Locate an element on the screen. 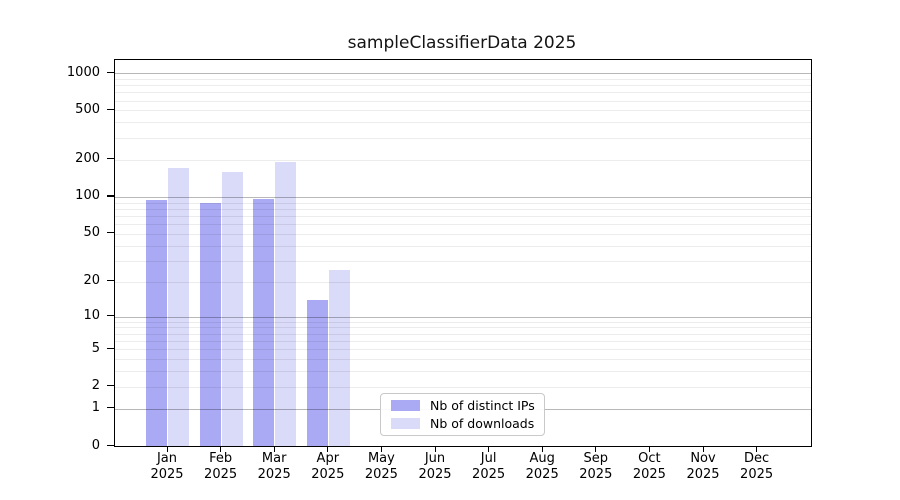  y-tick-label-200: 200 is located at coordinates (87, 159).